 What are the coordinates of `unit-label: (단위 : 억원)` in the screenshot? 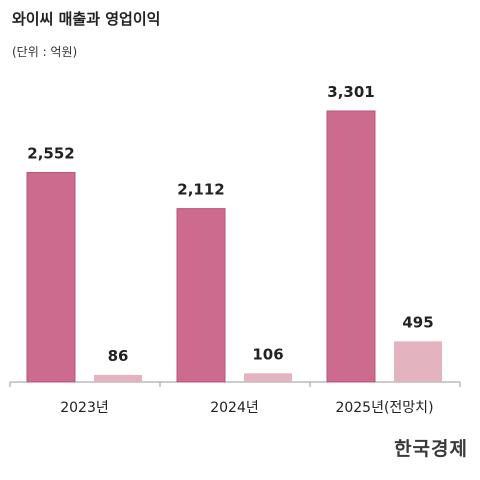 It's located at (45, 52).